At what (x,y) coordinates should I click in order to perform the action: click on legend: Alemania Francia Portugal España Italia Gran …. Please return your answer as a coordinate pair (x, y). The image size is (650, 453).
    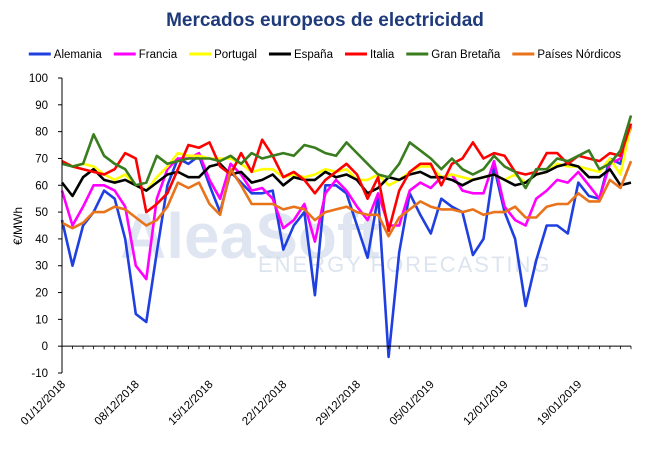
    Looking at the image, I should click on (324, 55).